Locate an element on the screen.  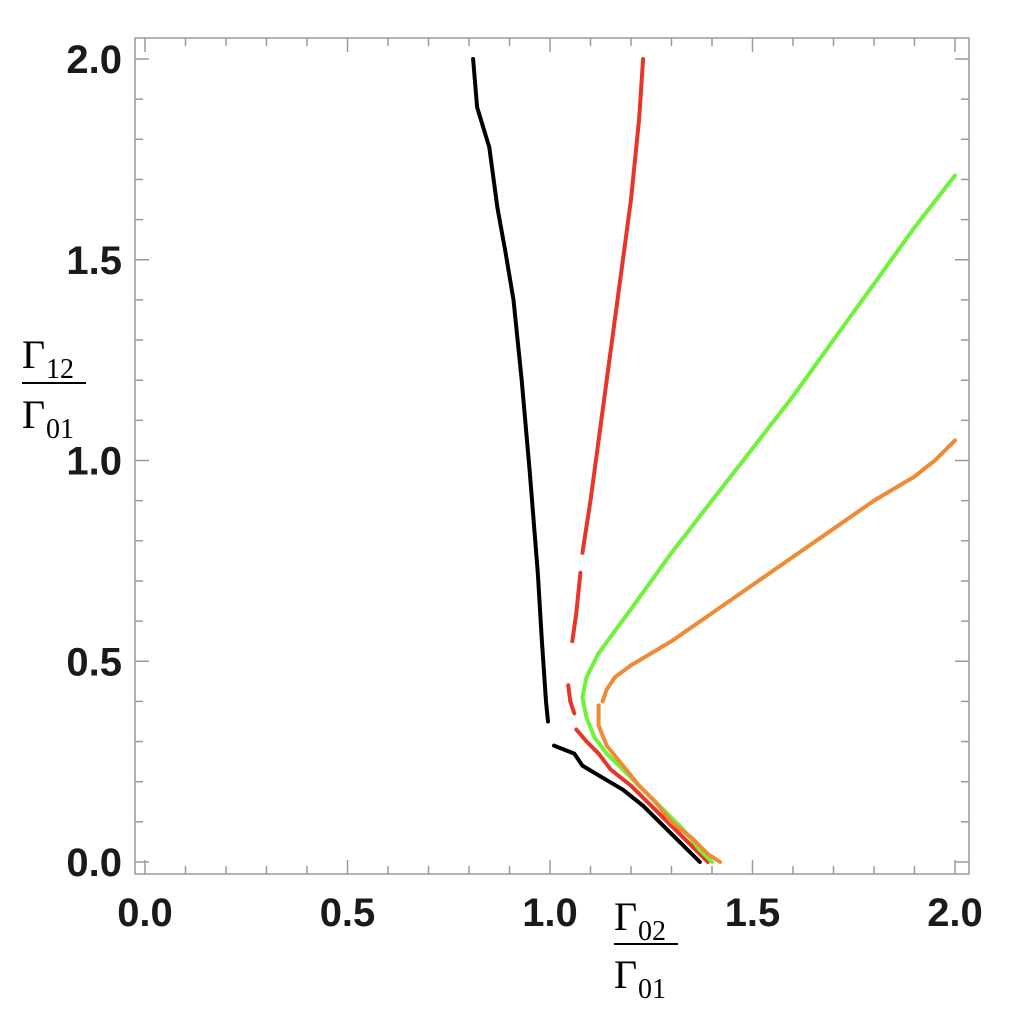
x-tick-label: 1.0 is located at coordinates (550, 913).